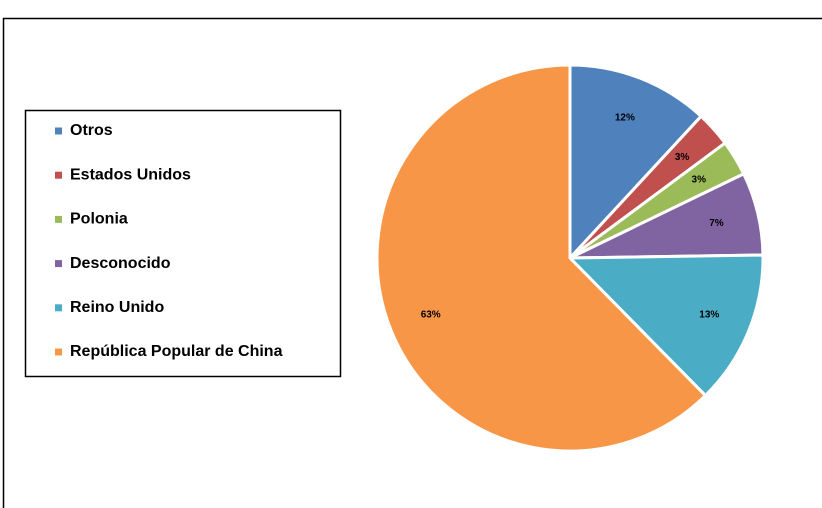 The height and width of the screenshot is (508, 822). Describe the element at coordinates (130, 174) in the screenshot. I see `legend-label: Estados Unidos` at that location.